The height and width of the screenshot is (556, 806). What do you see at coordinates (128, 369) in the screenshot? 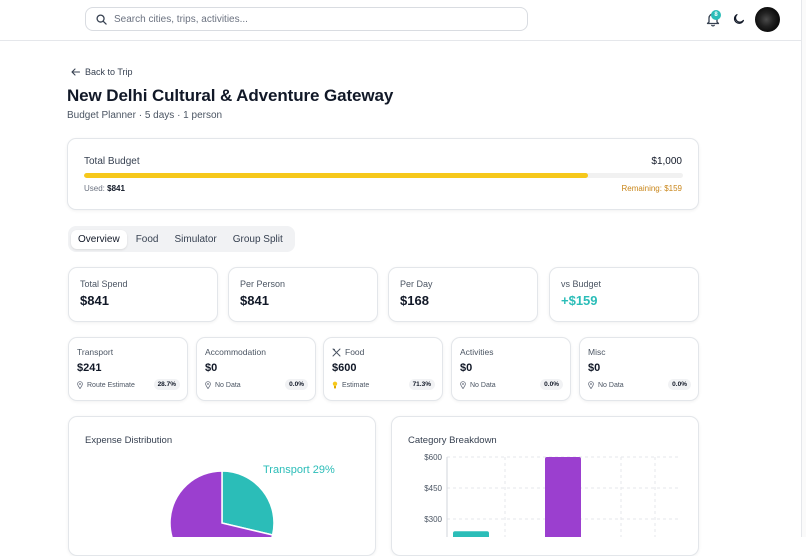
I see `category-card-transport: Transport $241 Route Estimate 28.7%` at bounding box center [128, 369].